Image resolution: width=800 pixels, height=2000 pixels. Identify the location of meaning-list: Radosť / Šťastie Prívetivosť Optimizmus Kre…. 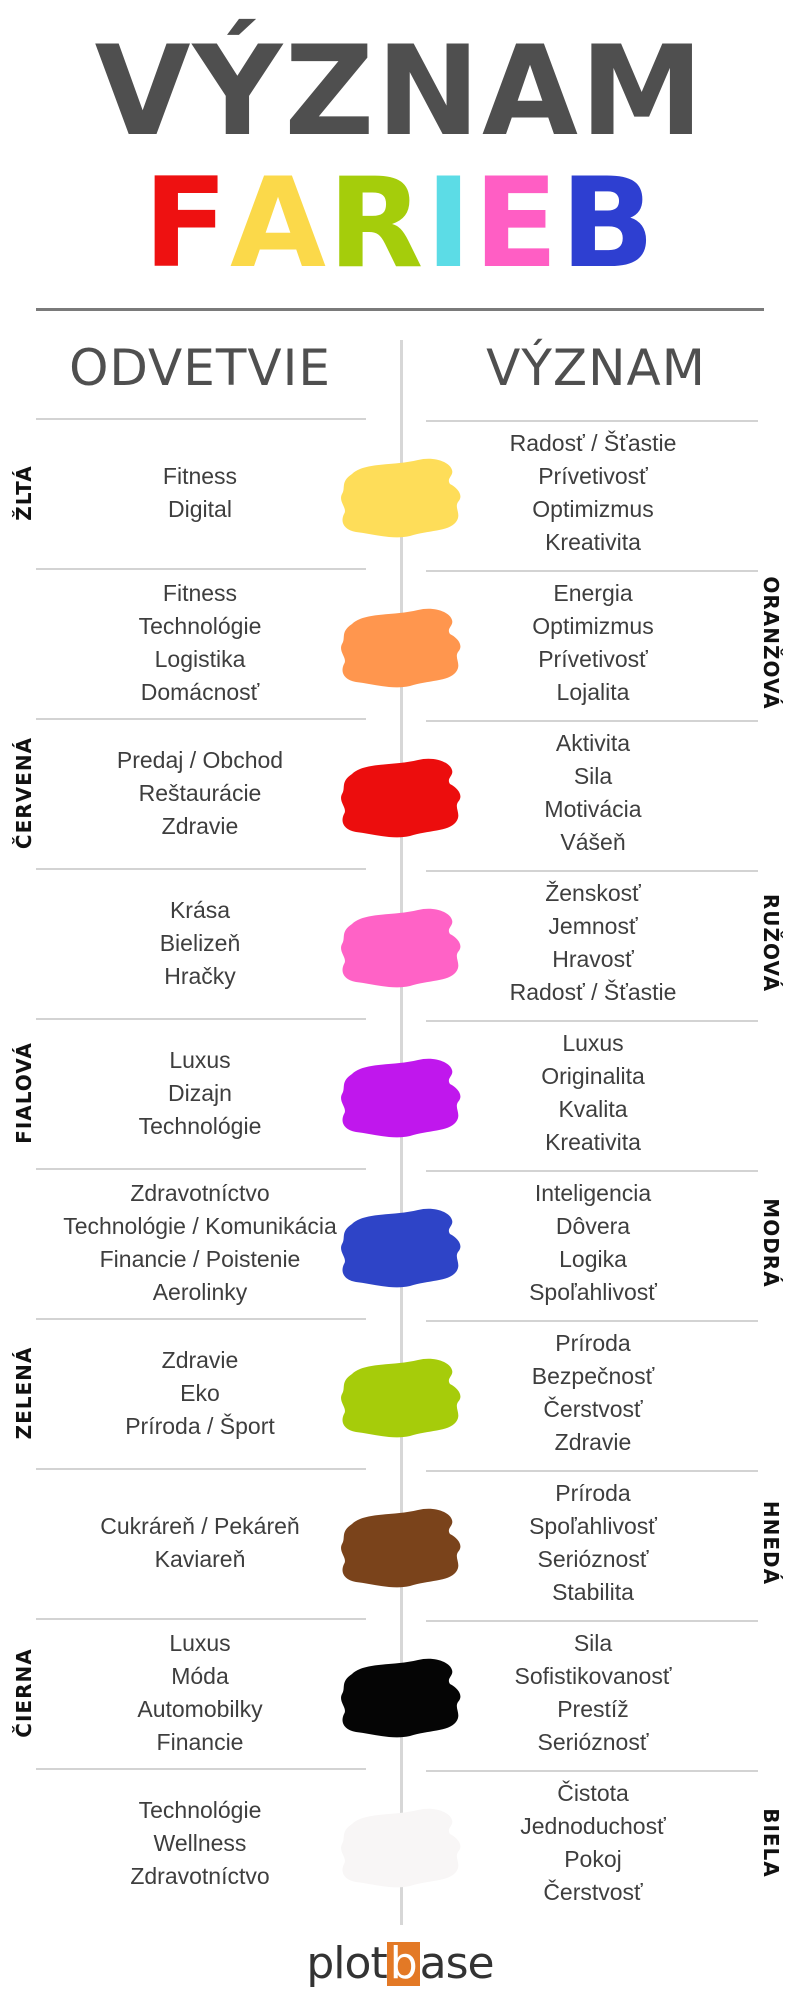
(593, 493).